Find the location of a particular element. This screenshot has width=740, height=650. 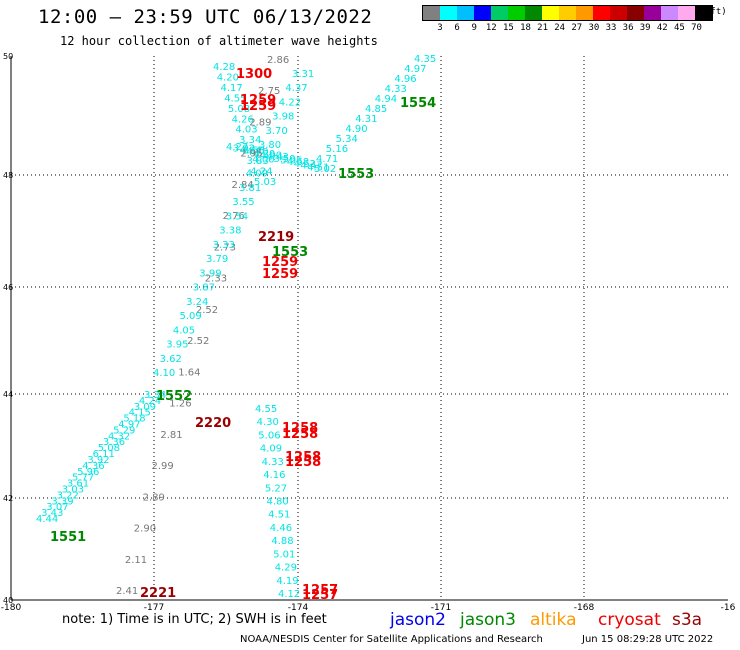

swh-value: 4.70 is located at coordinates (257, 152).